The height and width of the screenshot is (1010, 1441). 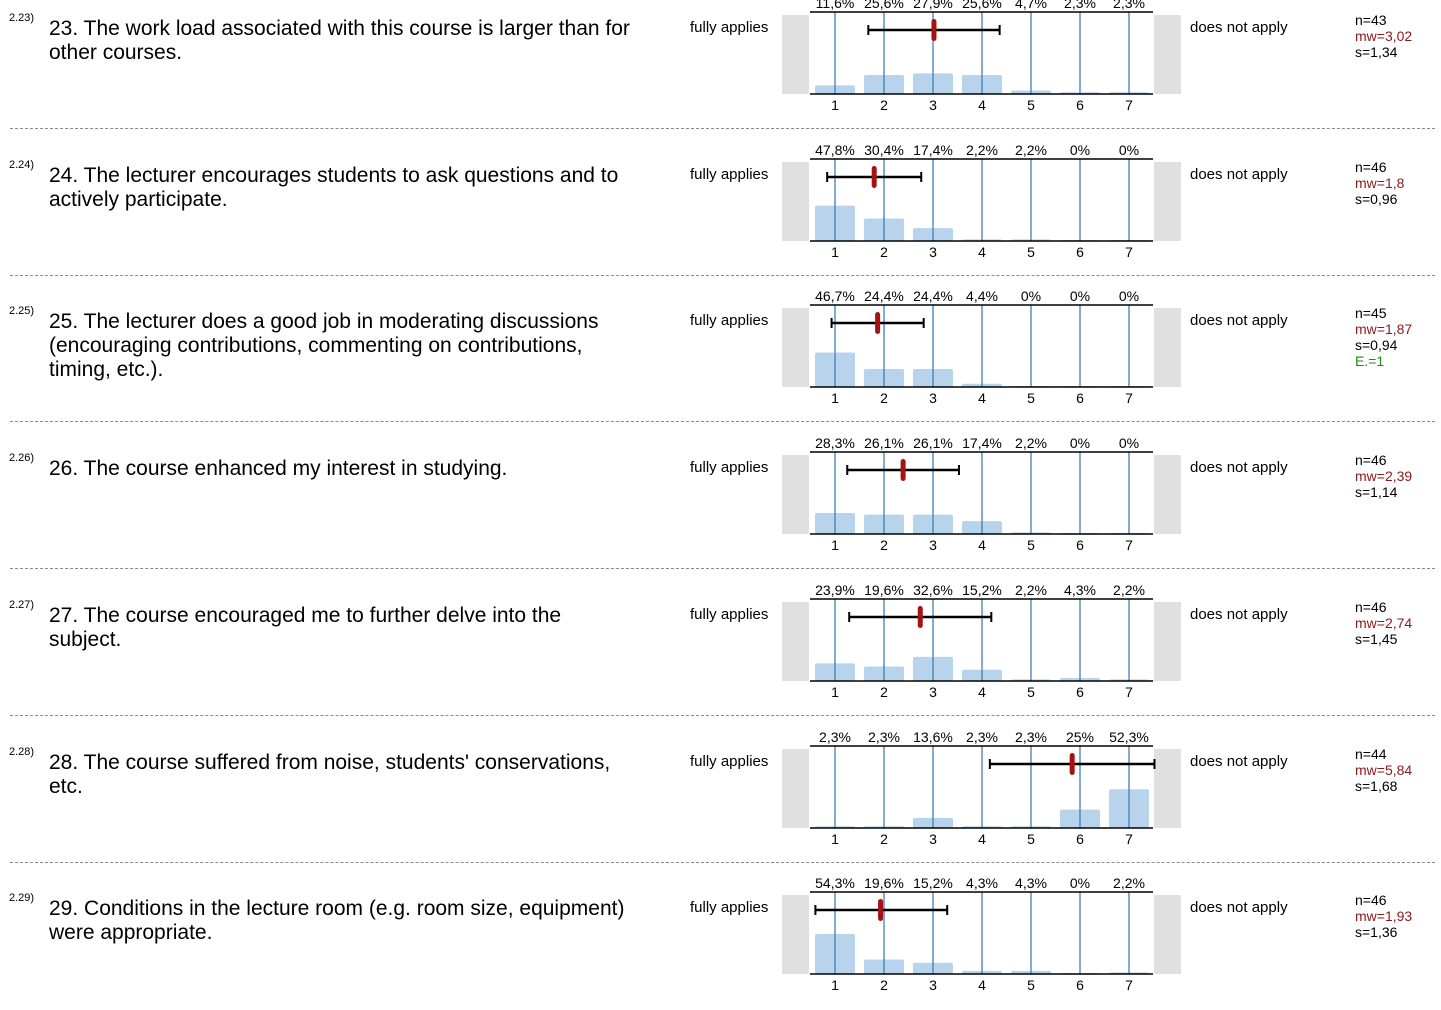 I want to click on stat-sd: s=1,45, so click(x=1376, y=638).